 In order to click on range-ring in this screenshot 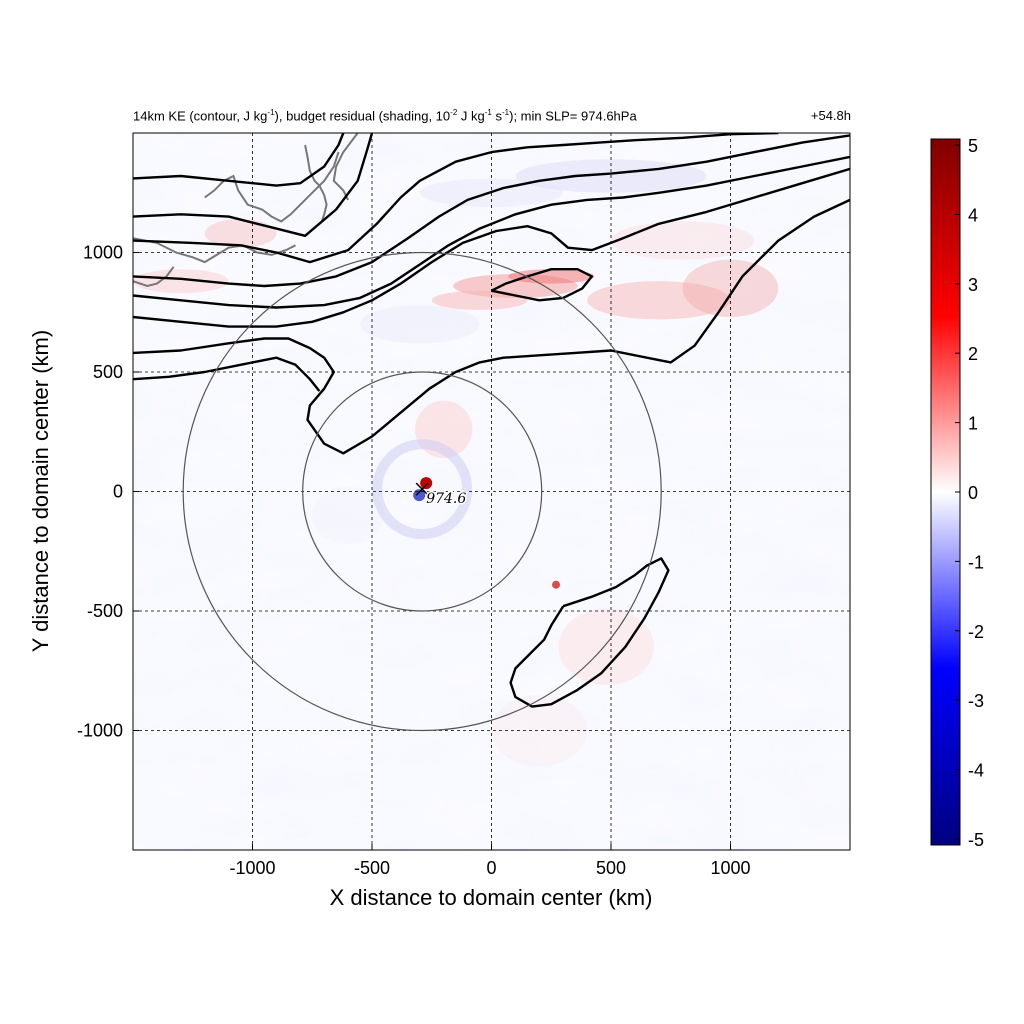, I will do `click(422, 491)`.